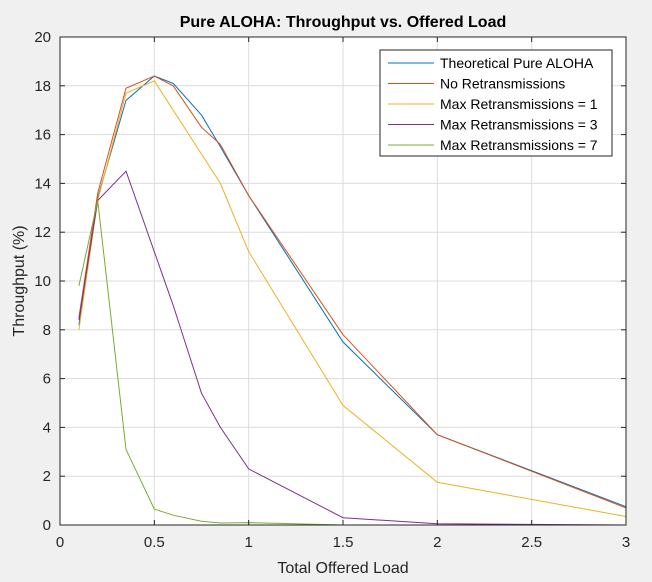 The image size is (652, 582). I want to click on x-tick-label: 1, so click(248, 542).